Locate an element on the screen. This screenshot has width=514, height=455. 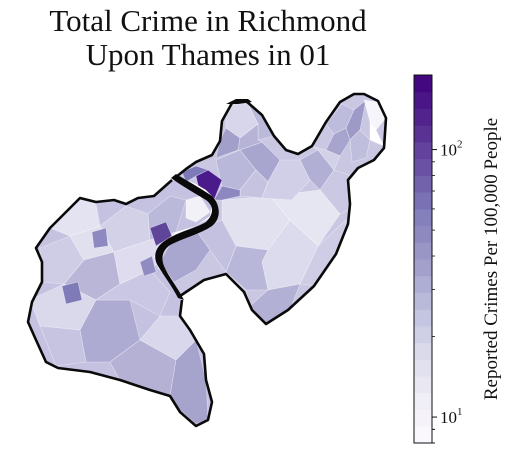
river-thames is located at coordinates (187, 237).